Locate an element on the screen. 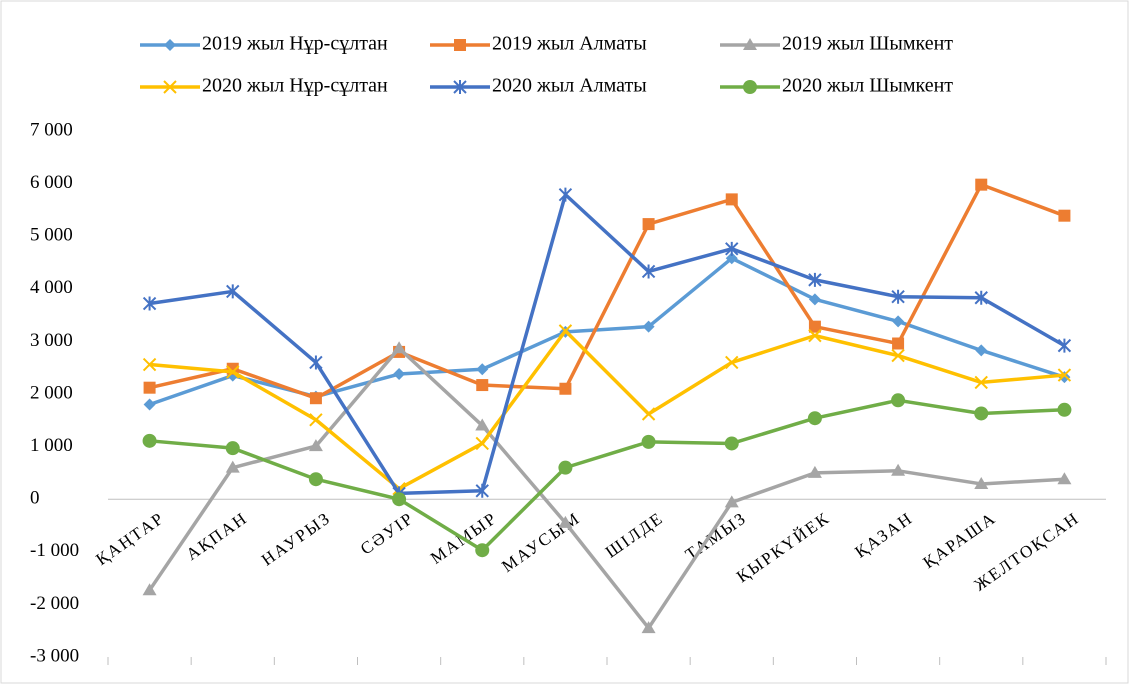  legend-label: 2019 жыл Шымкент is located at coordinates (867, 44).